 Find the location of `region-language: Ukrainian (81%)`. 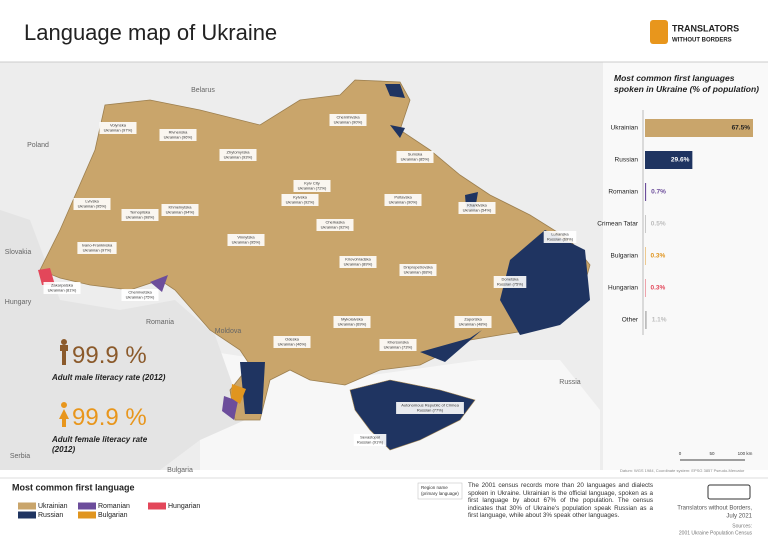

region-language: Ukrainian (81%) is located at coordinates (62, 290).